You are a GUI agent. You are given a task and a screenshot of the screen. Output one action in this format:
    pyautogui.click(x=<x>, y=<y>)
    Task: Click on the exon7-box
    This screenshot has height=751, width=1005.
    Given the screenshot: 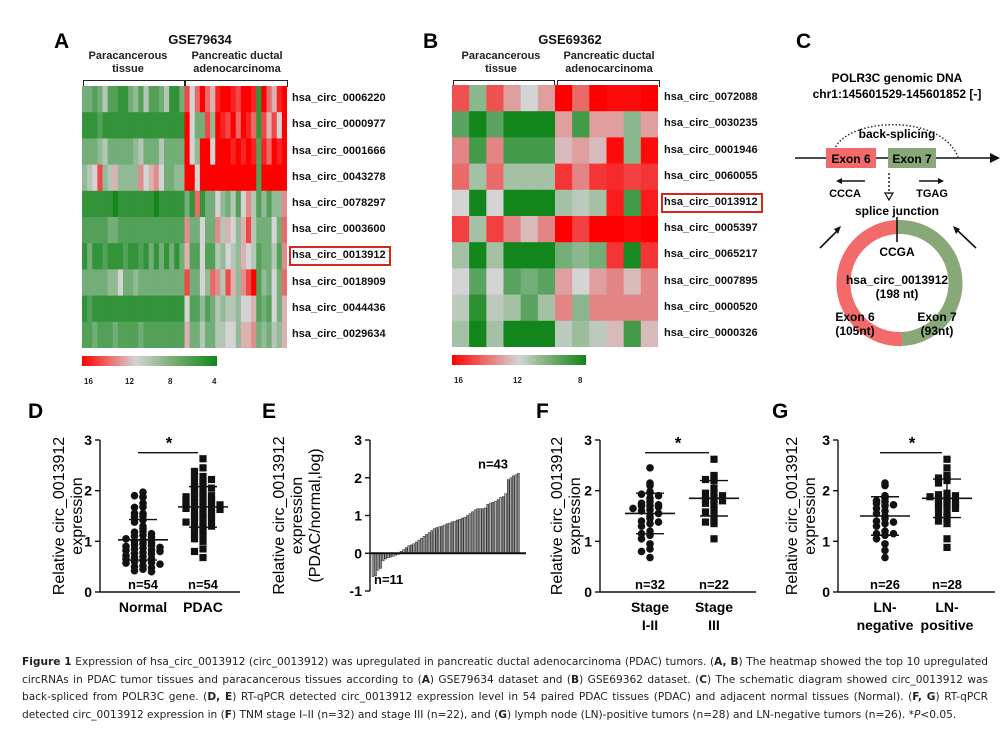 What is the action you would take?
    pyautogui.click(x=912, y=158)
    